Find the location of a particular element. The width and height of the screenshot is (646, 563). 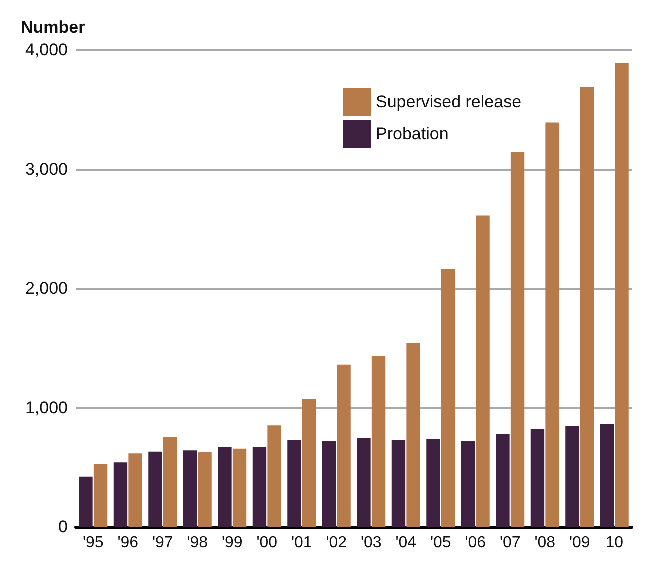

x-tick-label: '95 is located at coordinates (93, 543).